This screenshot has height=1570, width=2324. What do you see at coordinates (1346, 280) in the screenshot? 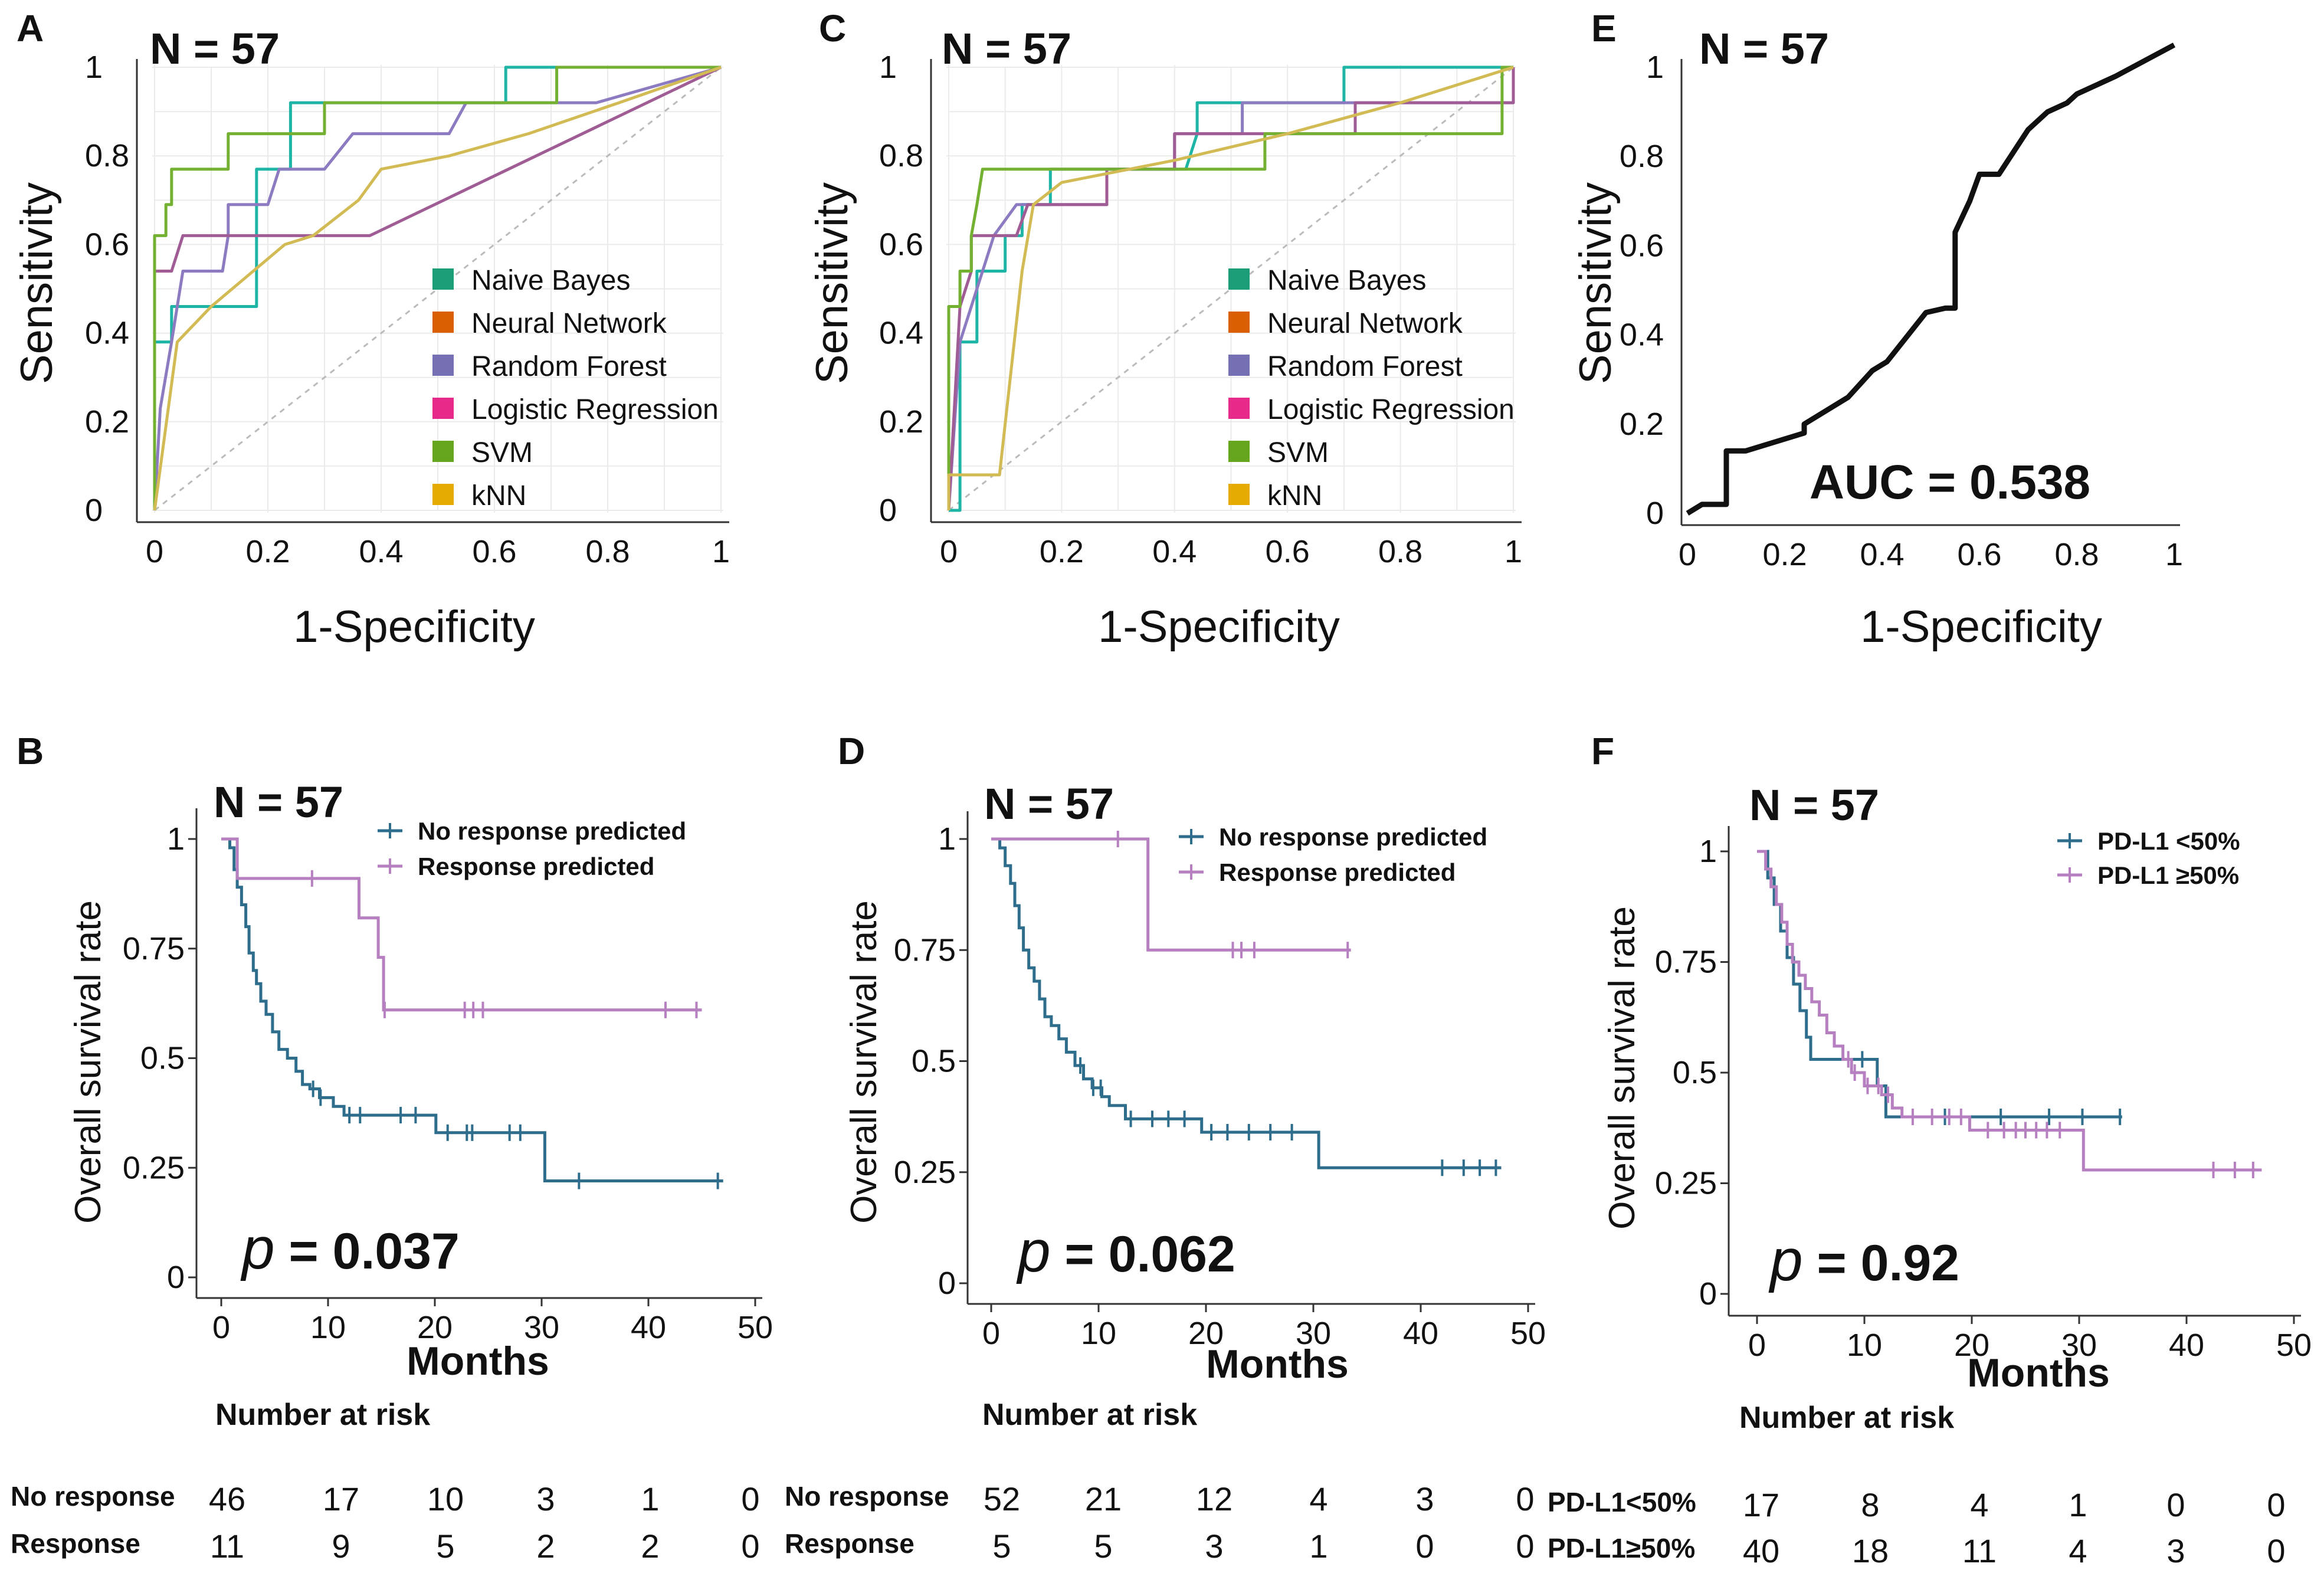
I see `legend-label: Naive Bayes` at bounding box center [1346, 280].